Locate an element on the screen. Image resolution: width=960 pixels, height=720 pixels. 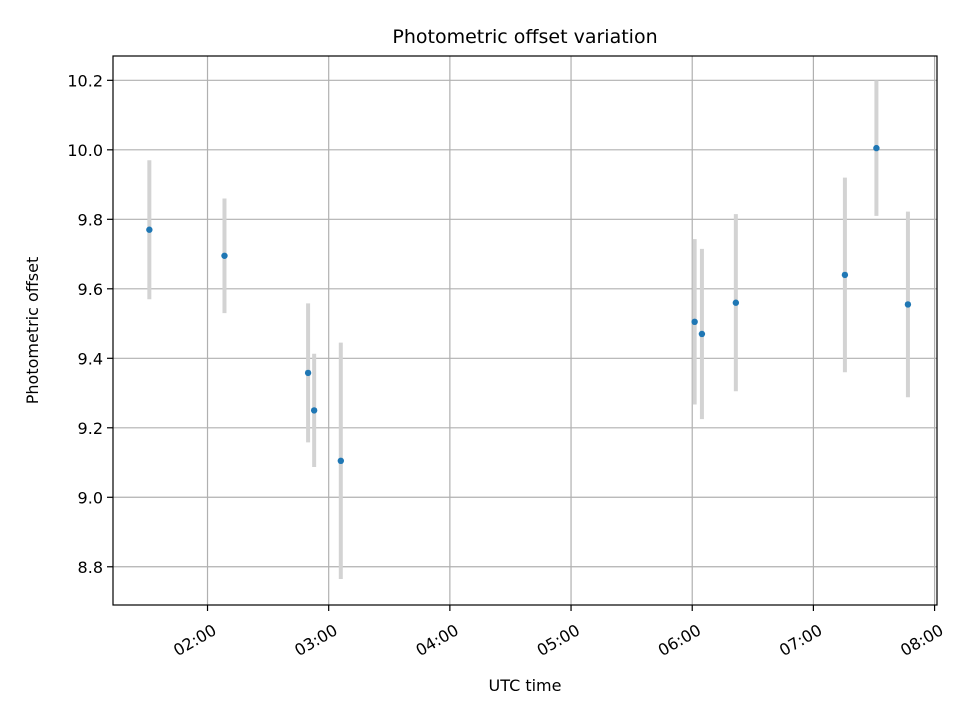
x-tick-label: 02:00 is located at coordinates (194, 640).